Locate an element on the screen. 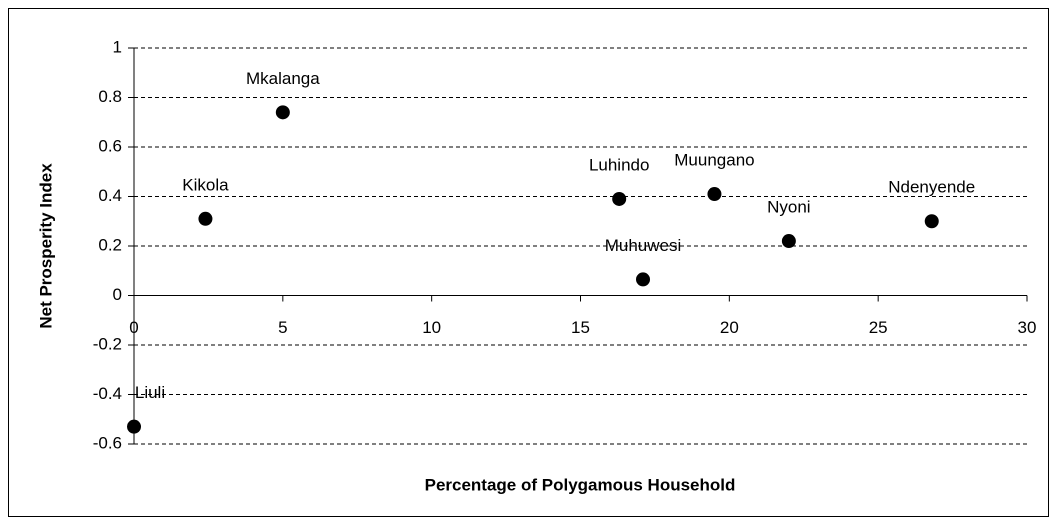 This screenshot has width=1057, height=525. x-tick-label: 0 is located at coordinates (133, 327).